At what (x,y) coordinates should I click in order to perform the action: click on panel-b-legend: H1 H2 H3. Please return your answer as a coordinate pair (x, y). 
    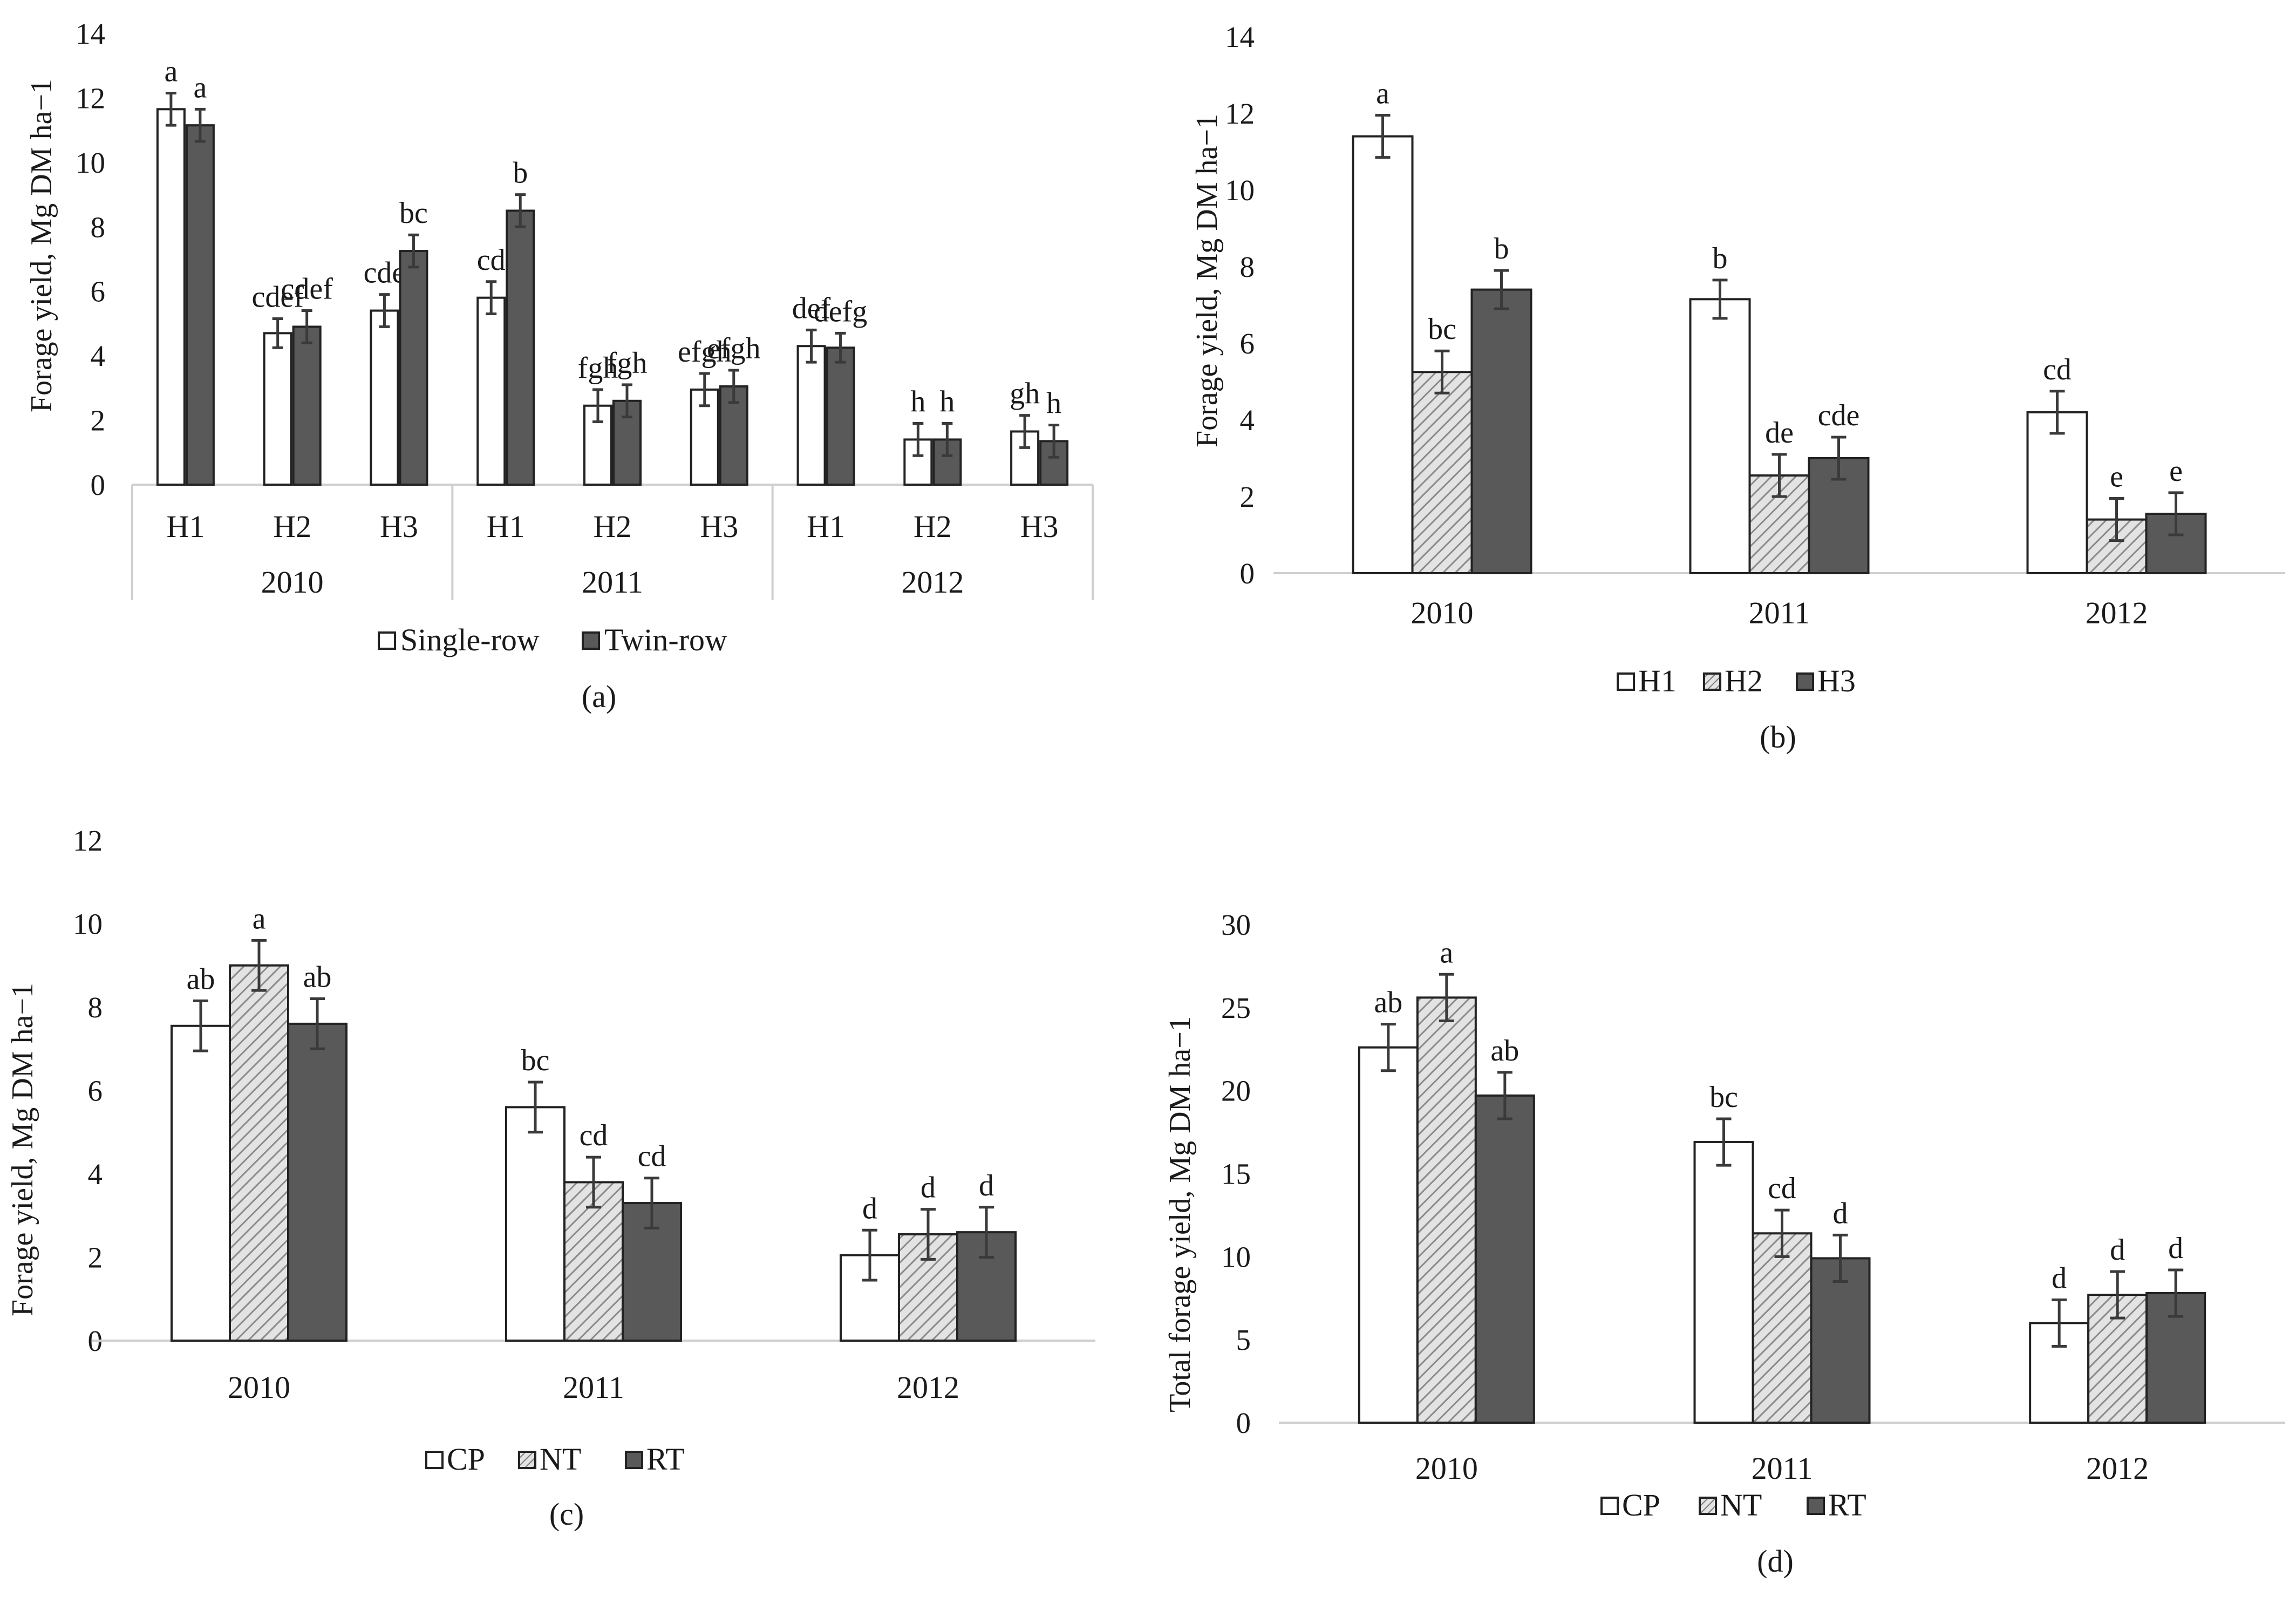
    Looking at the image, I should click on (1736, 681).